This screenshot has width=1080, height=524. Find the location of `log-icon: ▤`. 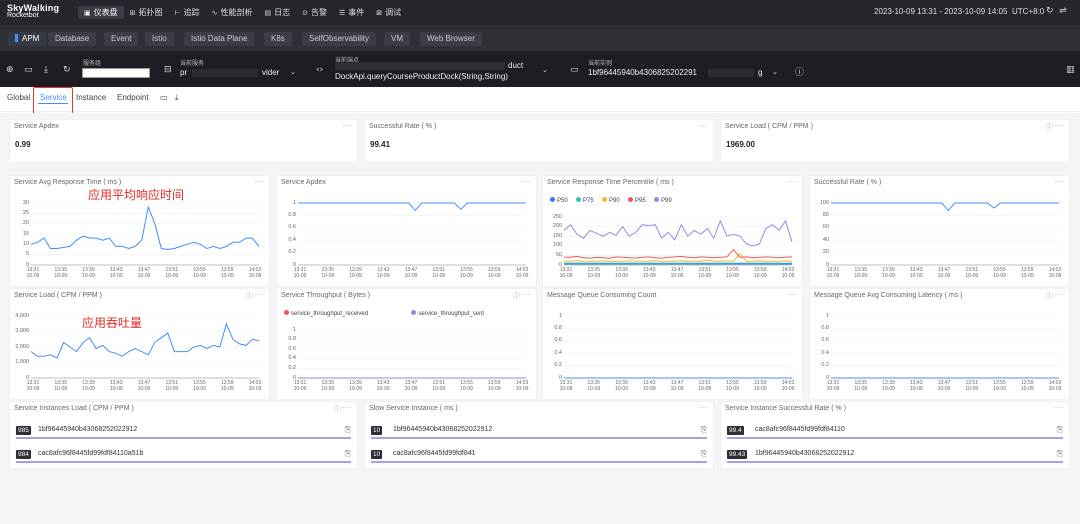

log-icon: ▤ is located at coordinates (268, 13).